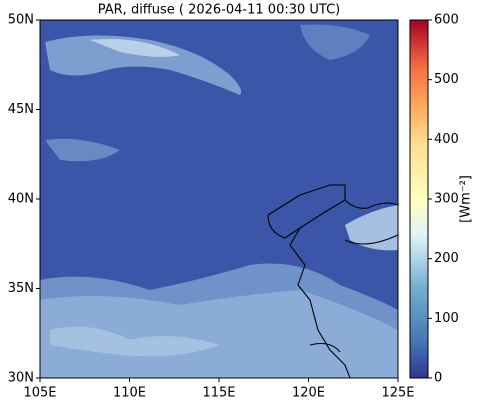 This screenshot has height=404, width=480. Describe the element at coordinates (438, 378) in the screenshot. I see `colorbar-tick-label: 0` at that location.